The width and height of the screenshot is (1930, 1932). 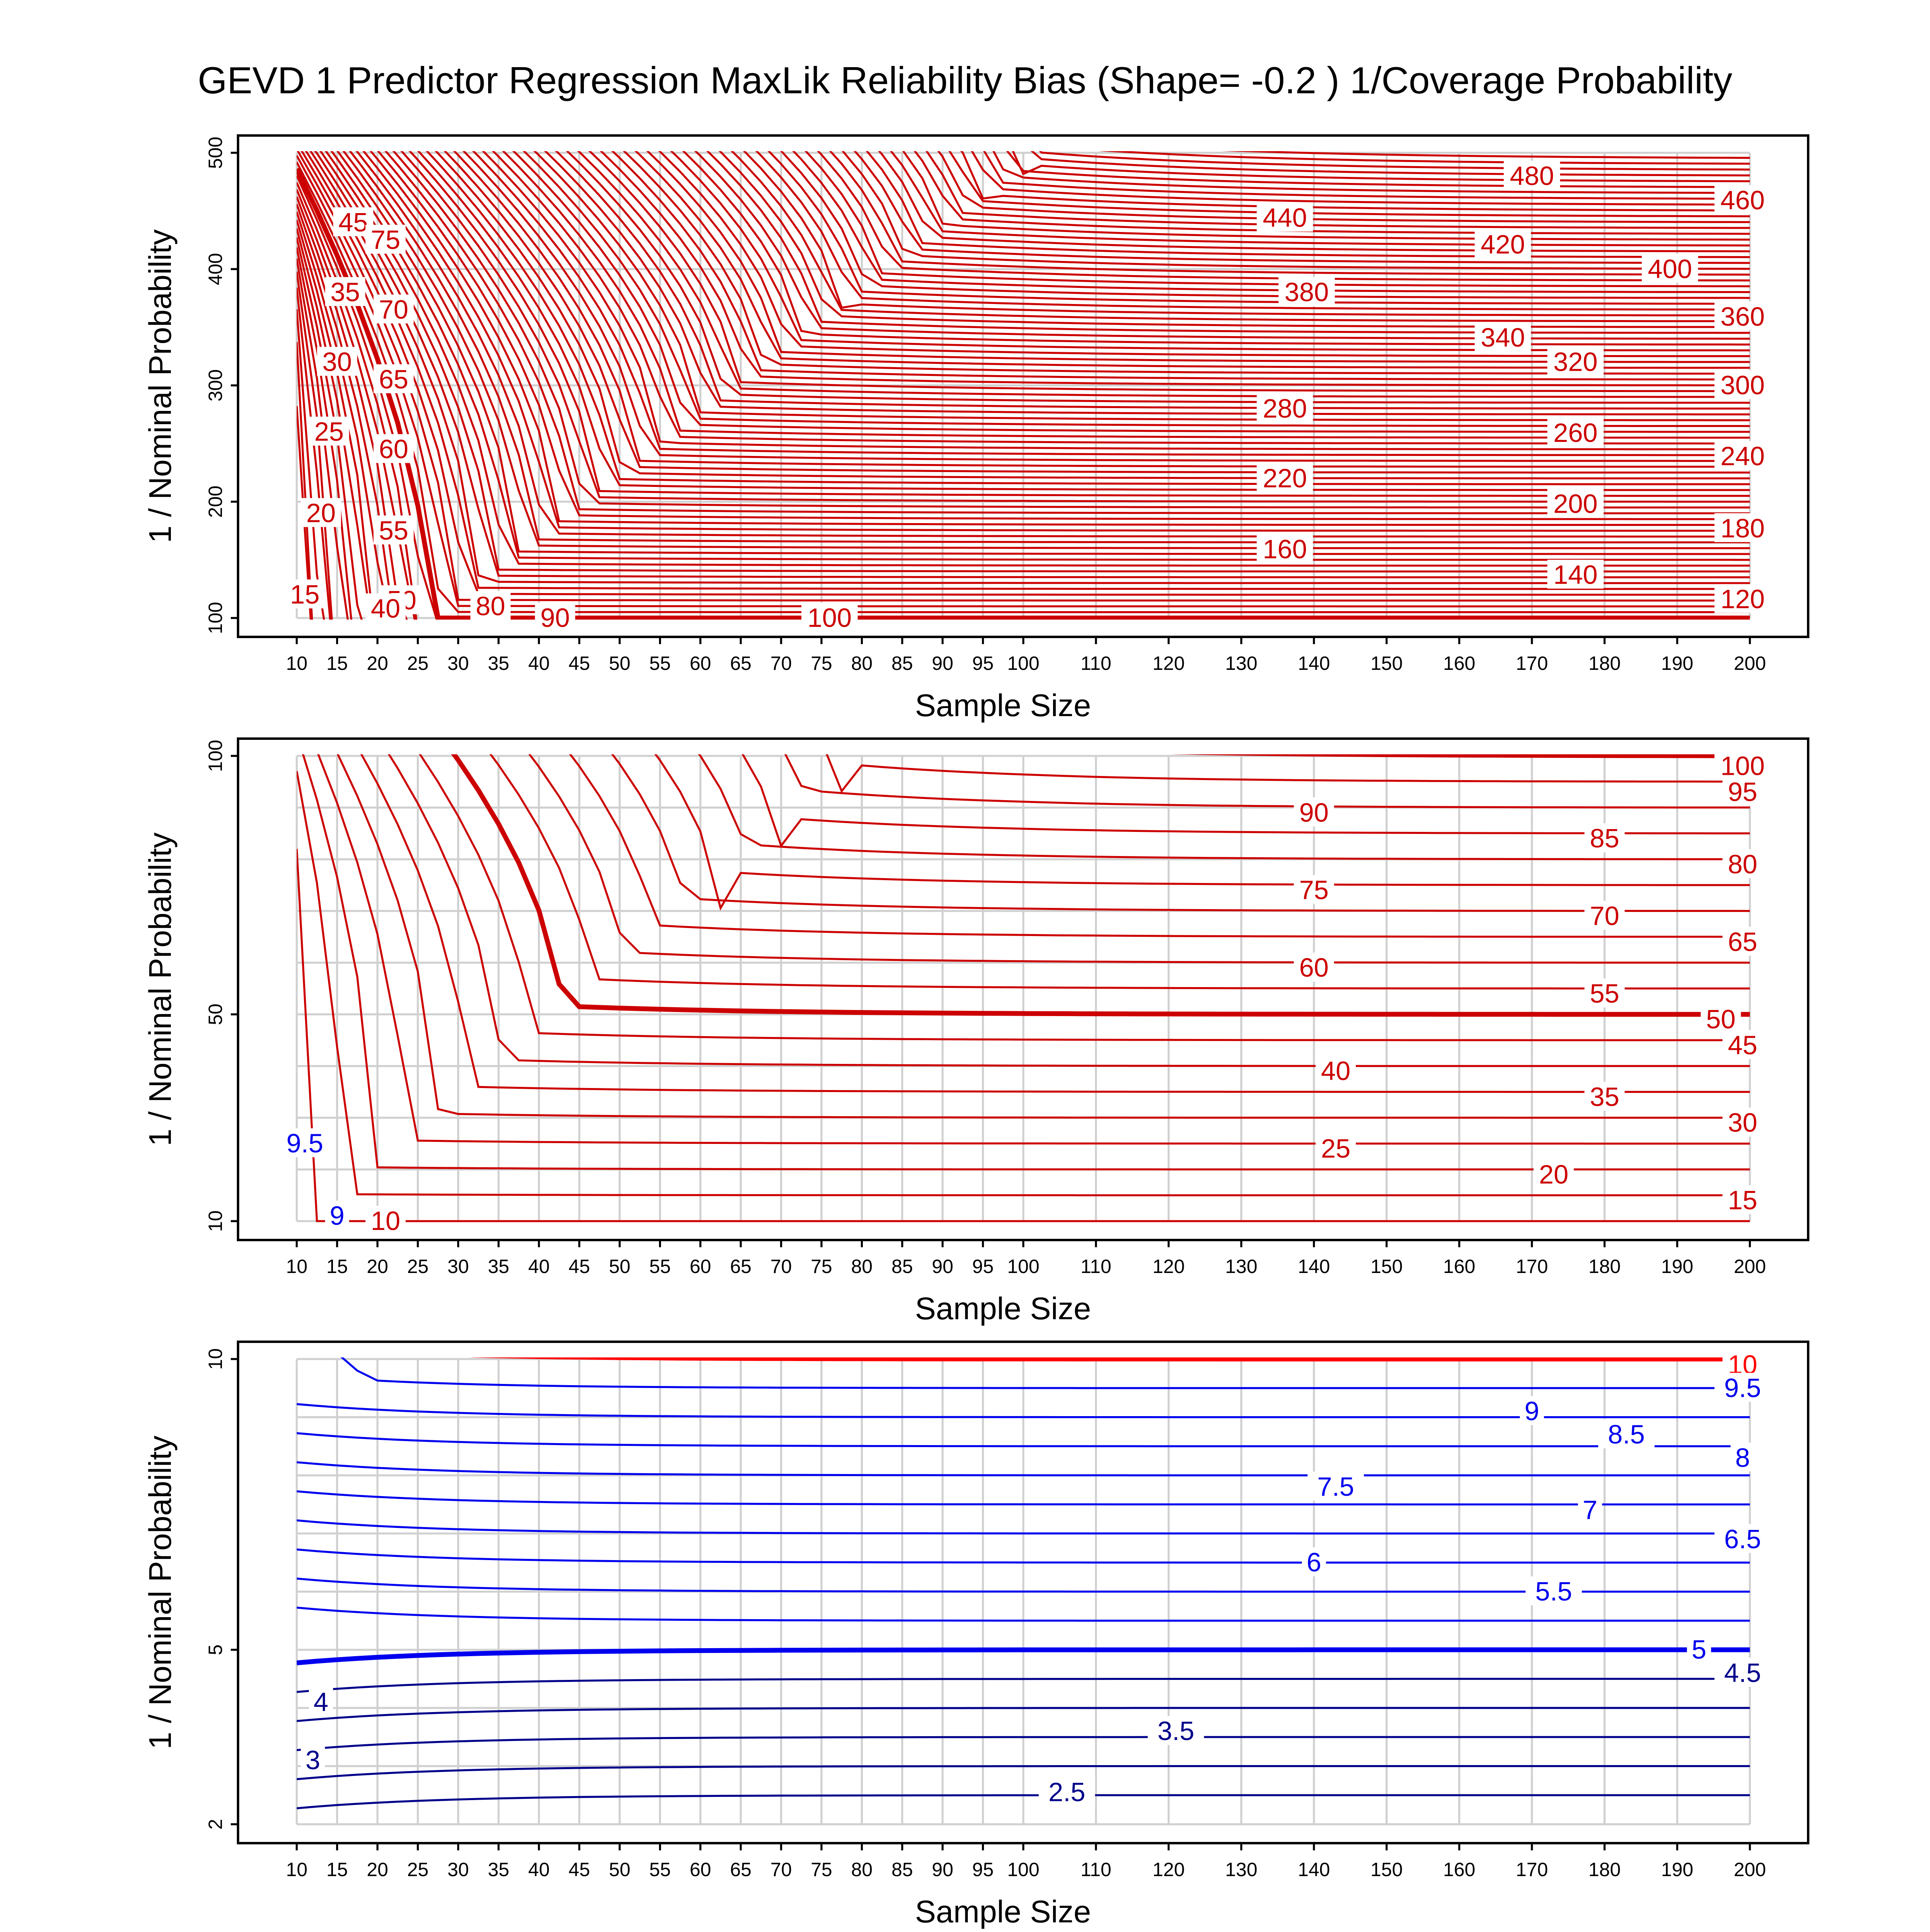 I want to click on x-tick-label: 180, so click(x=1605, y=1870).